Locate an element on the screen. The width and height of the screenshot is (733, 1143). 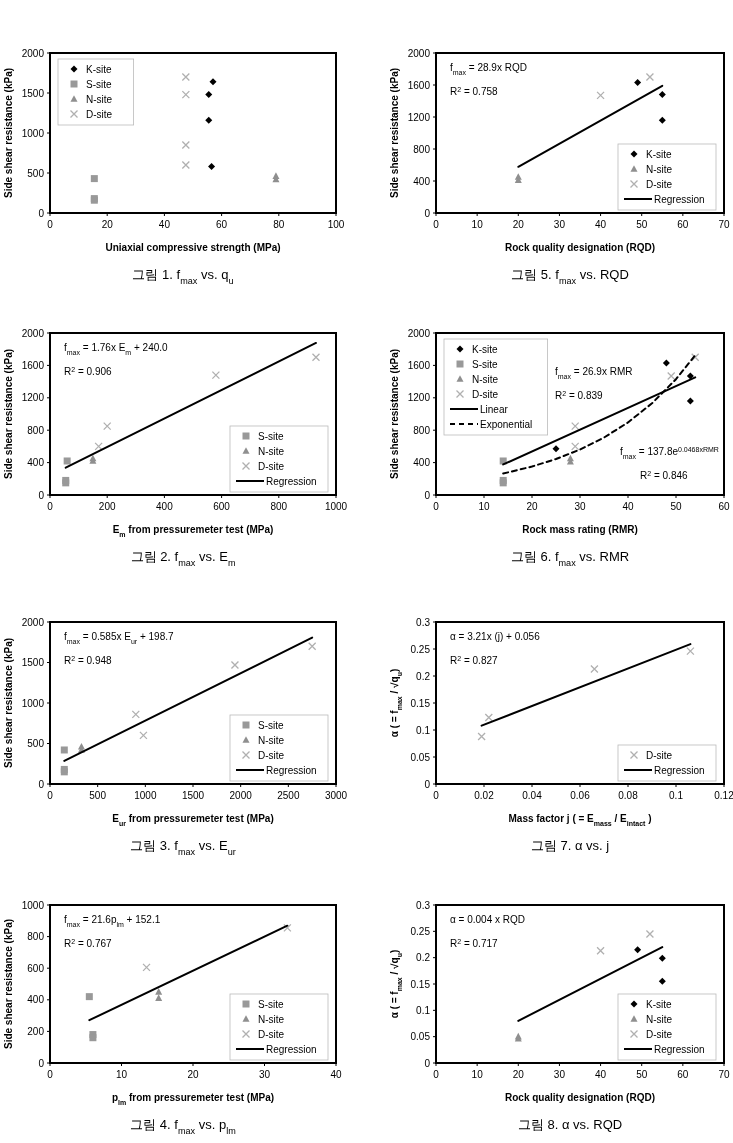
annotation: f$_{max}$ = 26.9x RMR is located at coordinates (594, 373).